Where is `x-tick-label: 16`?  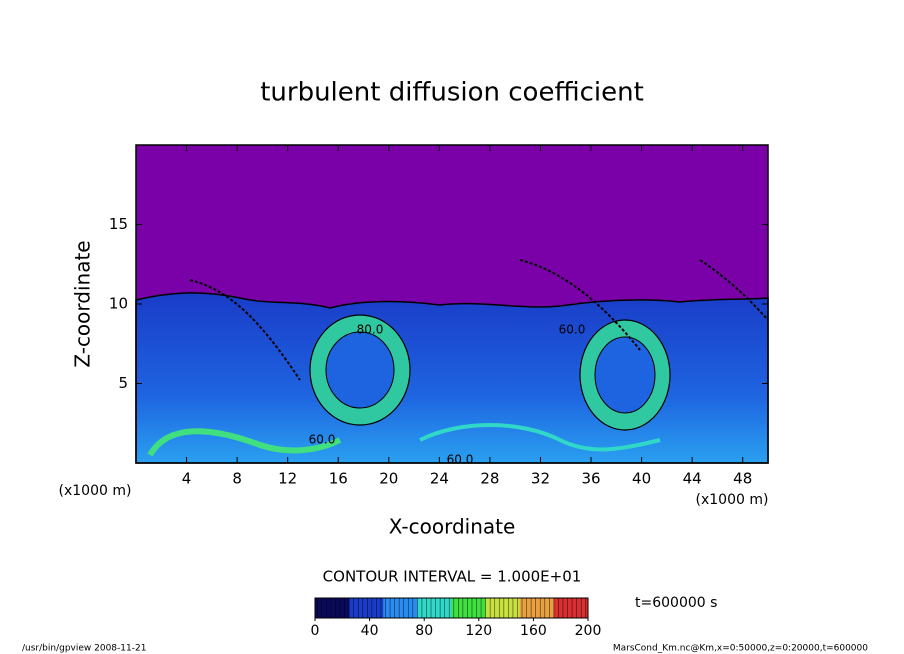 x-tick-label: 16 is located at coordinates (338, 479).